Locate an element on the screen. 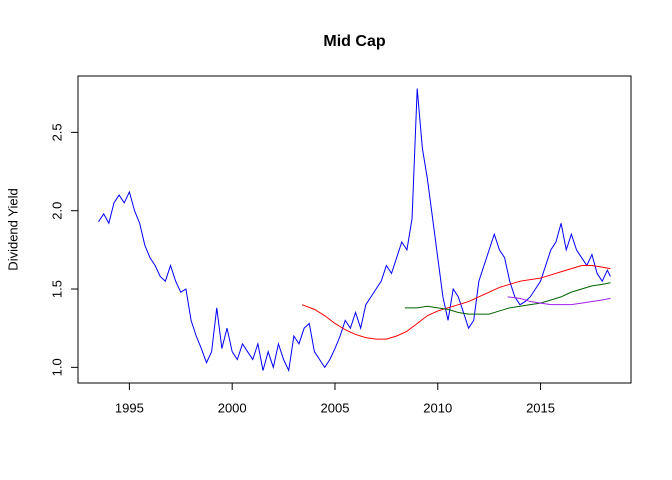  y-axis-label: Dividend Yield is located at coordinates (12, 229).